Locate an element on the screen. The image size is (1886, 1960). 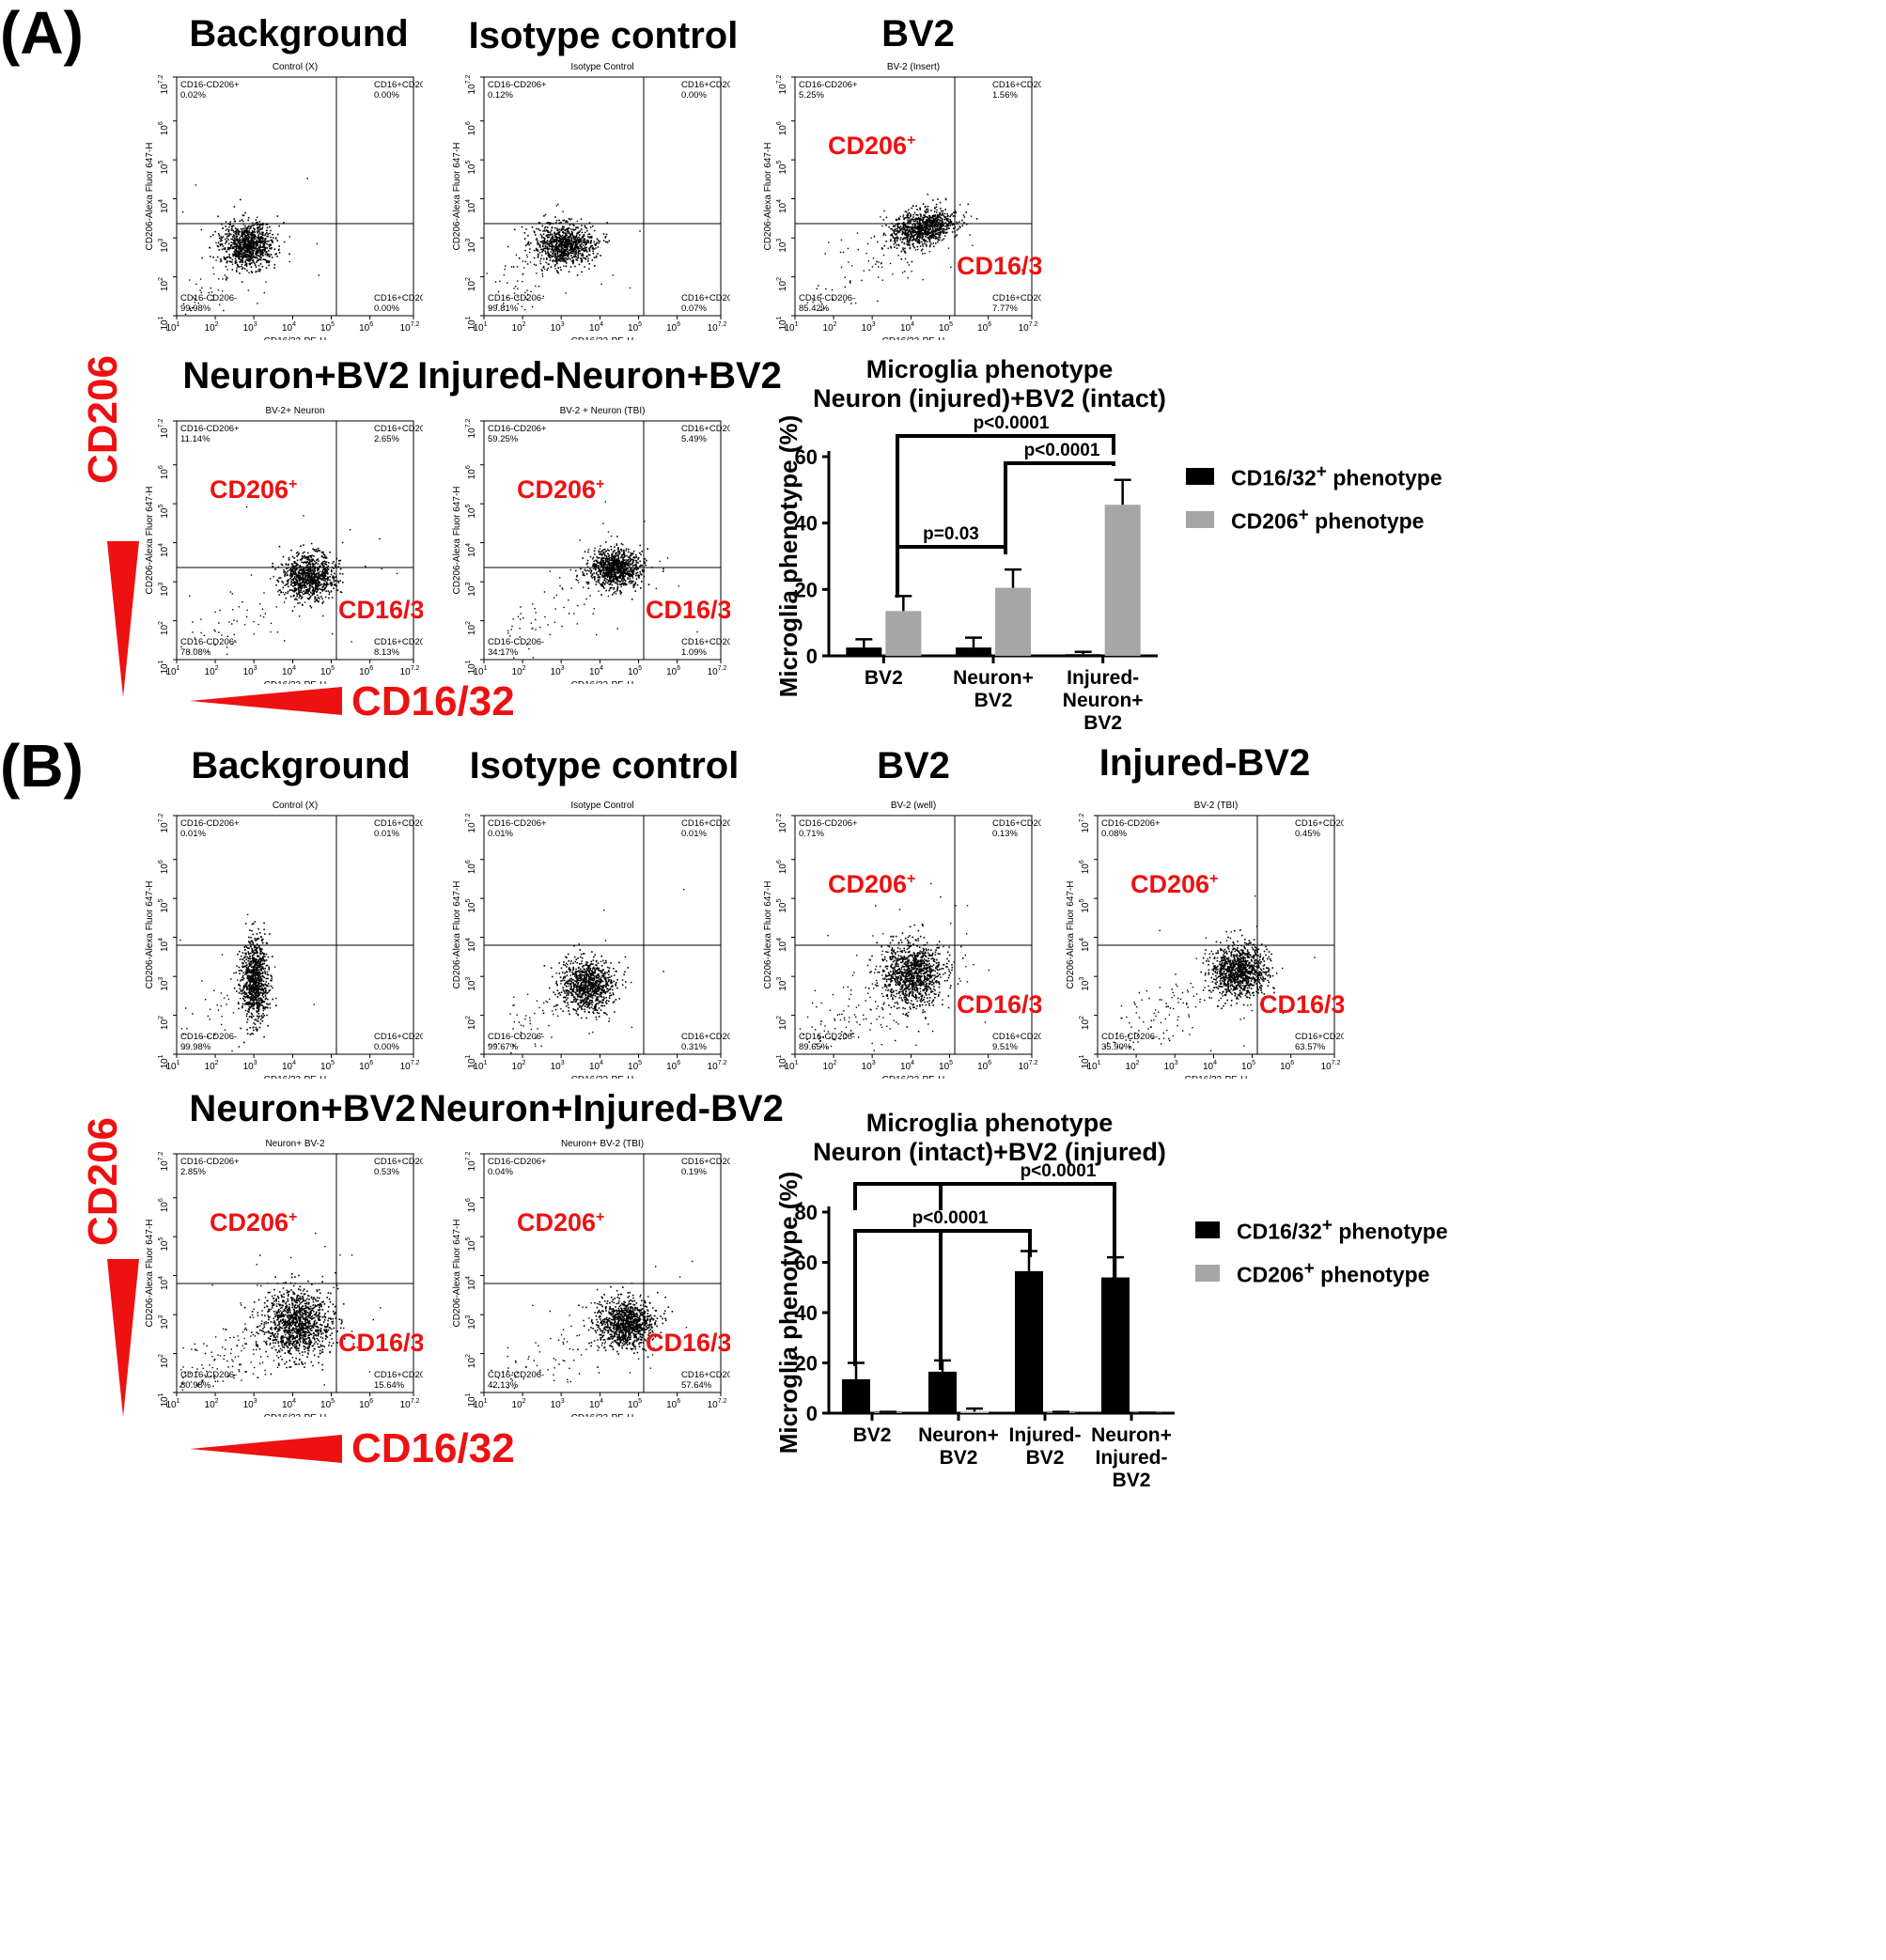
flow-plot-frame is located at coordinates (295, 1273).